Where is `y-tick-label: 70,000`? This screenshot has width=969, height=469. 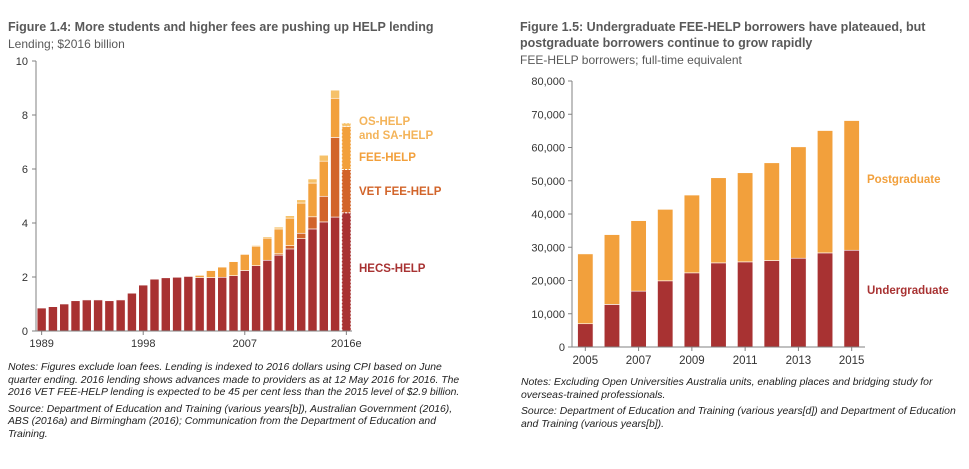
y-tick-label: 70,000 is located at coordinates (548, 115).